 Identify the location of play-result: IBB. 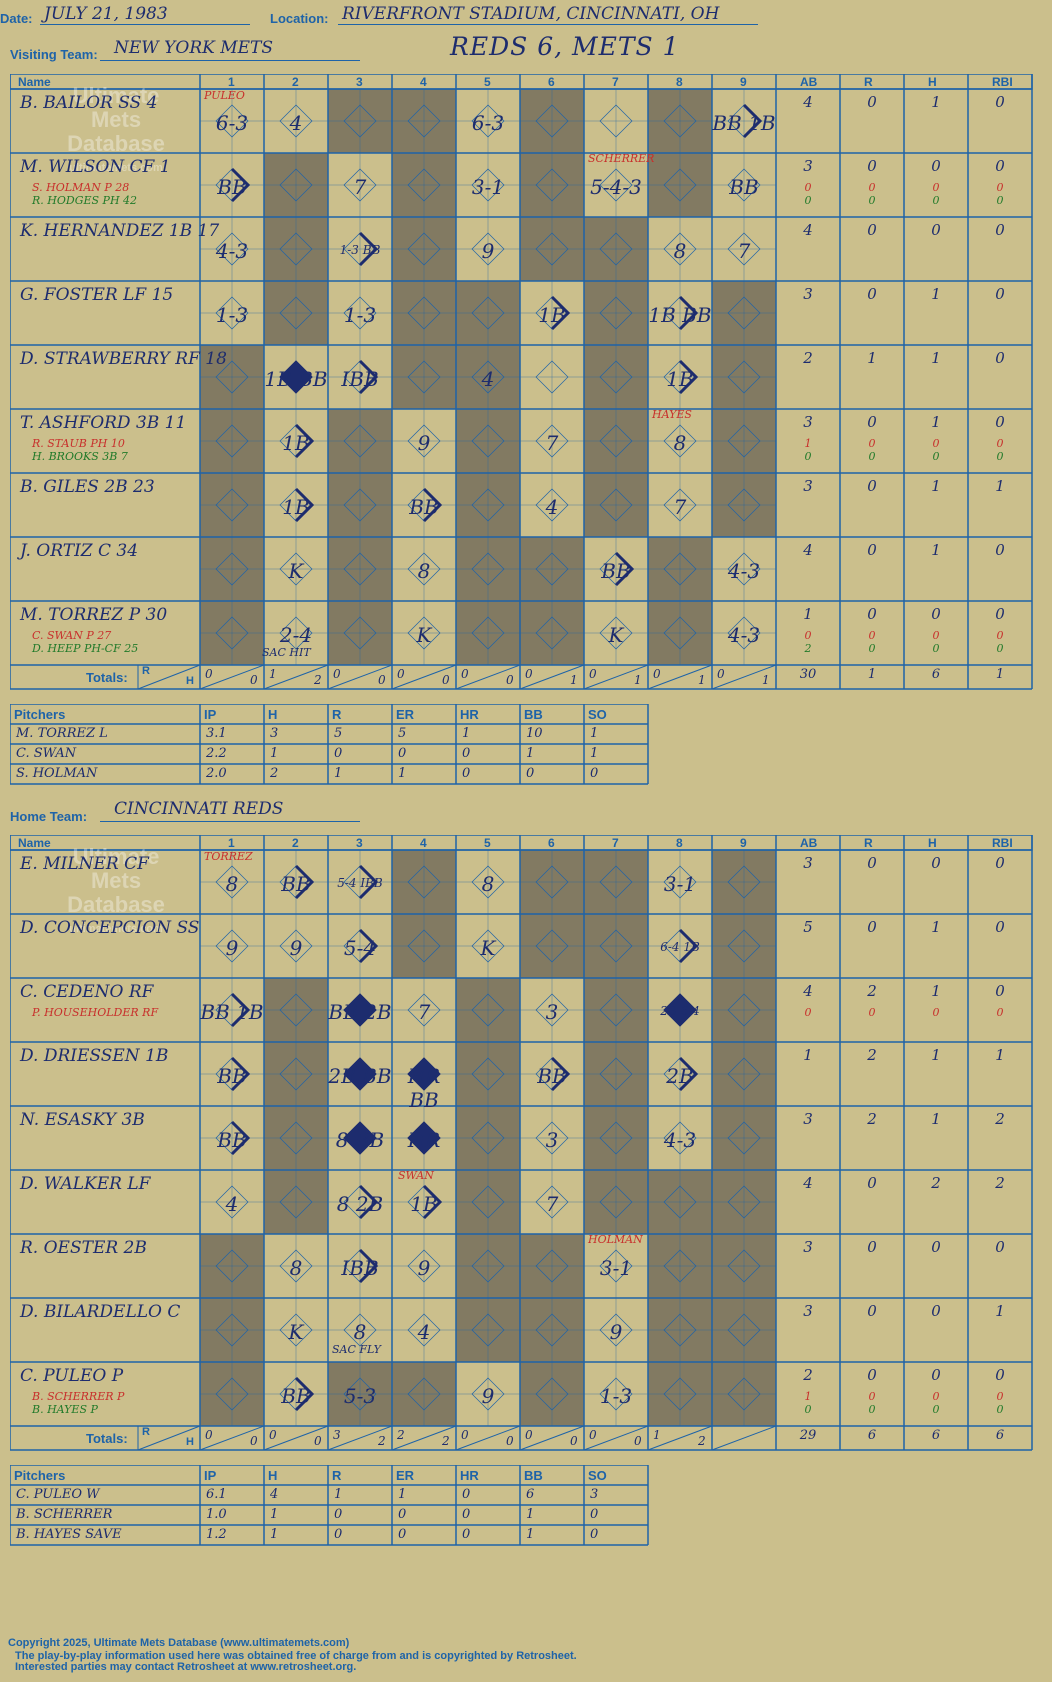
(360, 1268).